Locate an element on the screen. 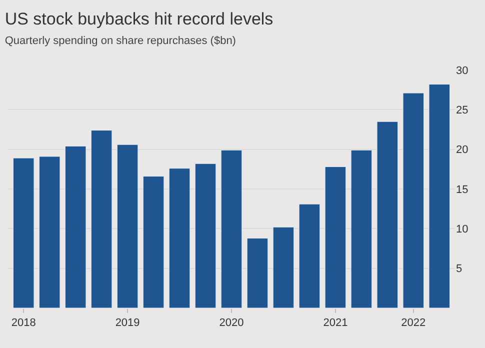  x-tick-label: 2019 is located at coordinates (127, 323).